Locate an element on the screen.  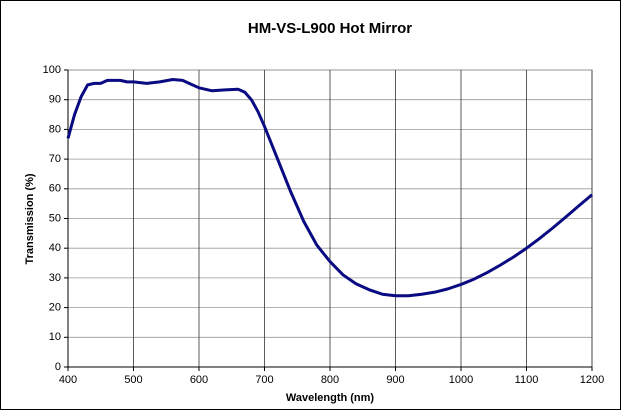
chart-title: HM-VS-L900 Hot Mirror is located at coordinates (330, 28).